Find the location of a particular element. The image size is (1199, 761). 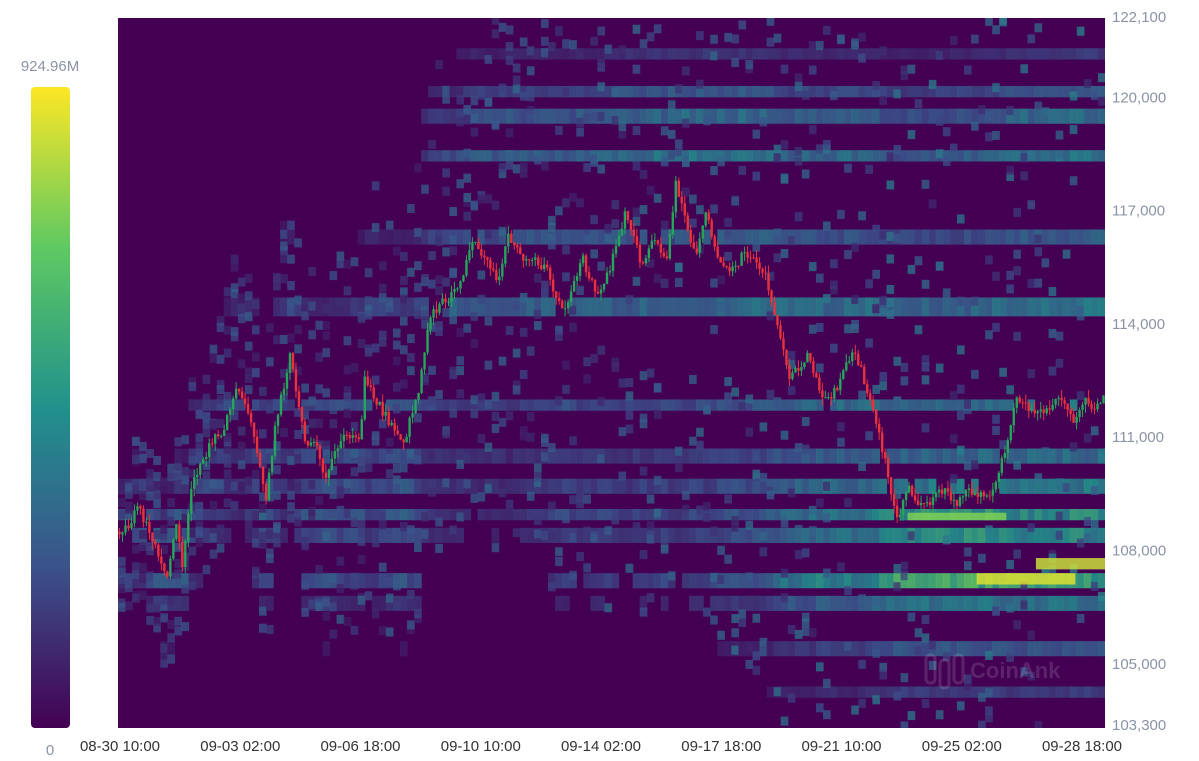

x-tick-label: 09-14 02:00 is located at coordinates (601, 746).